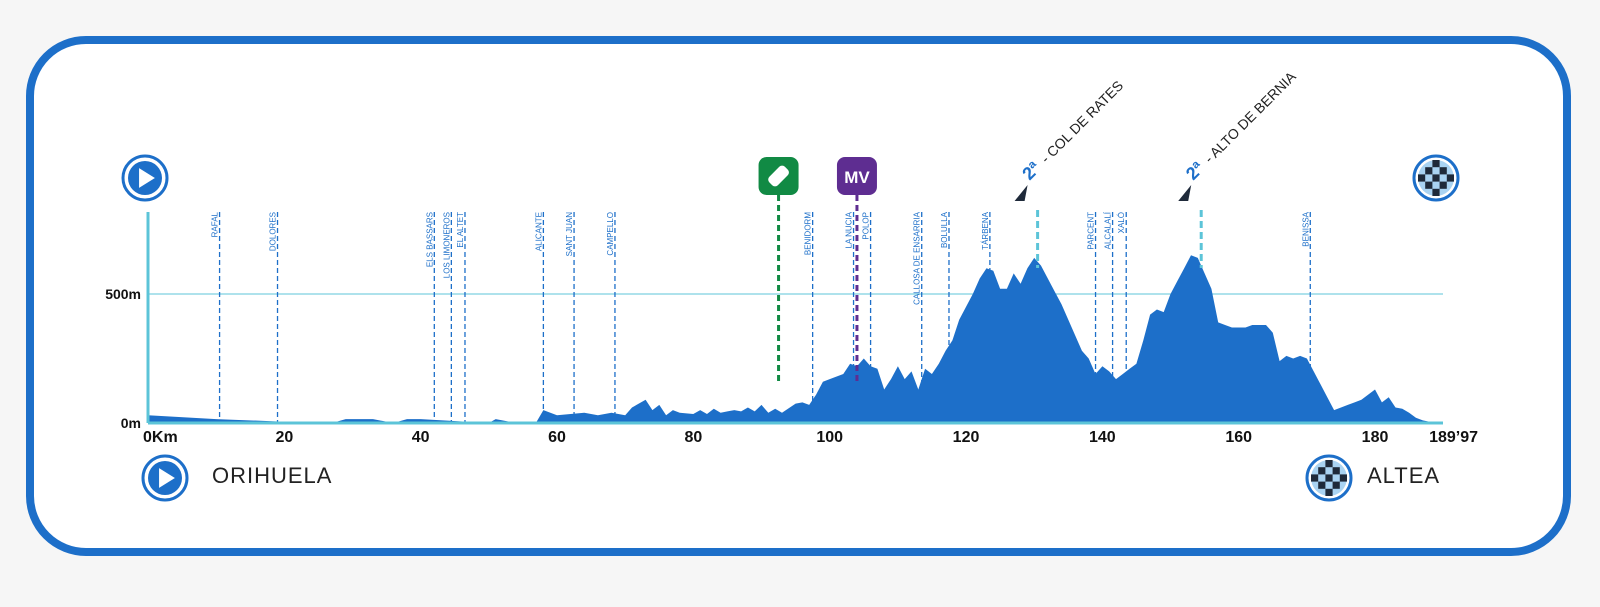 The height and width of the screenshot is (607, 1600). Describe the element at coordinates (131, 423) in the screenshot. I see `y-tick-label: 0m` at that location.